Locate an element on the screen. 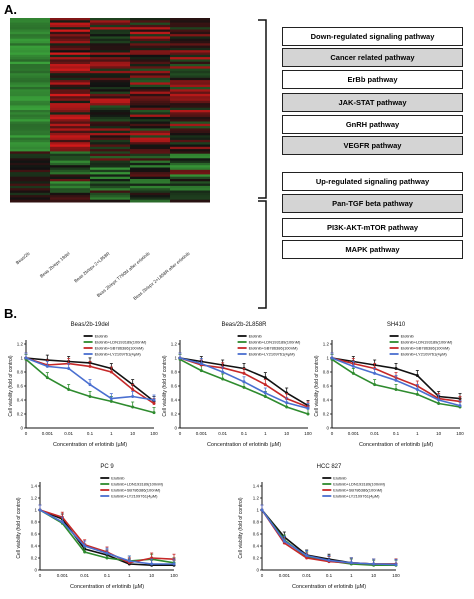  y-tick-label: 1.2 is located at coordinates (20, 344).